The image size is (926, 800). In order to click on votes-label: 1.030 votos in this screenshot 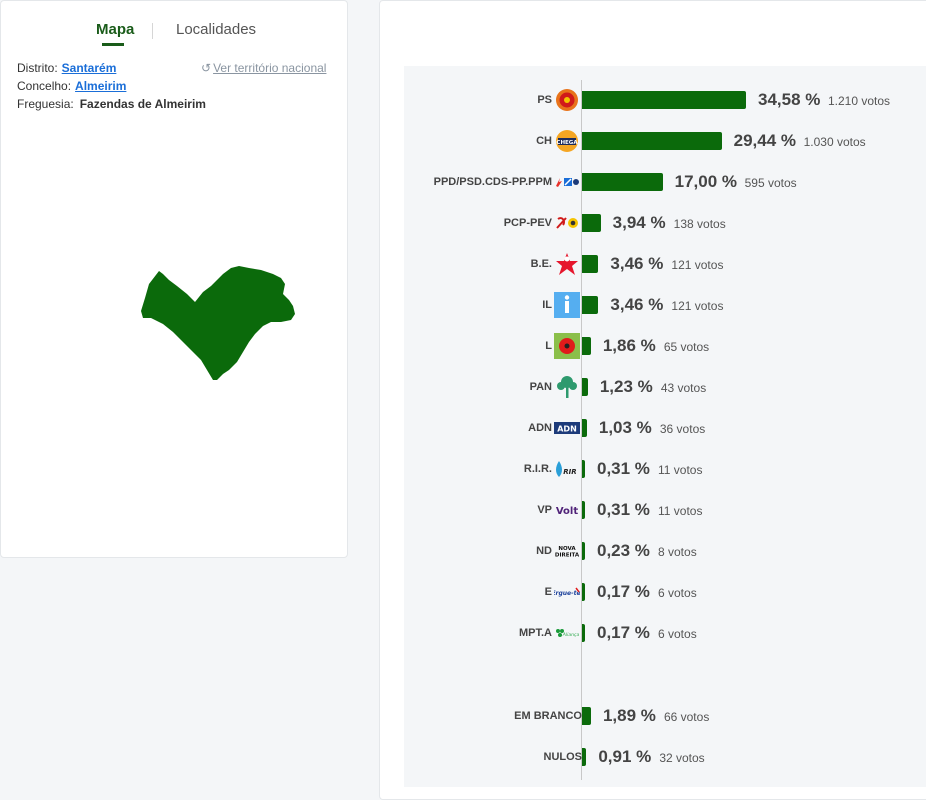, I will do `click(834, 142)`.